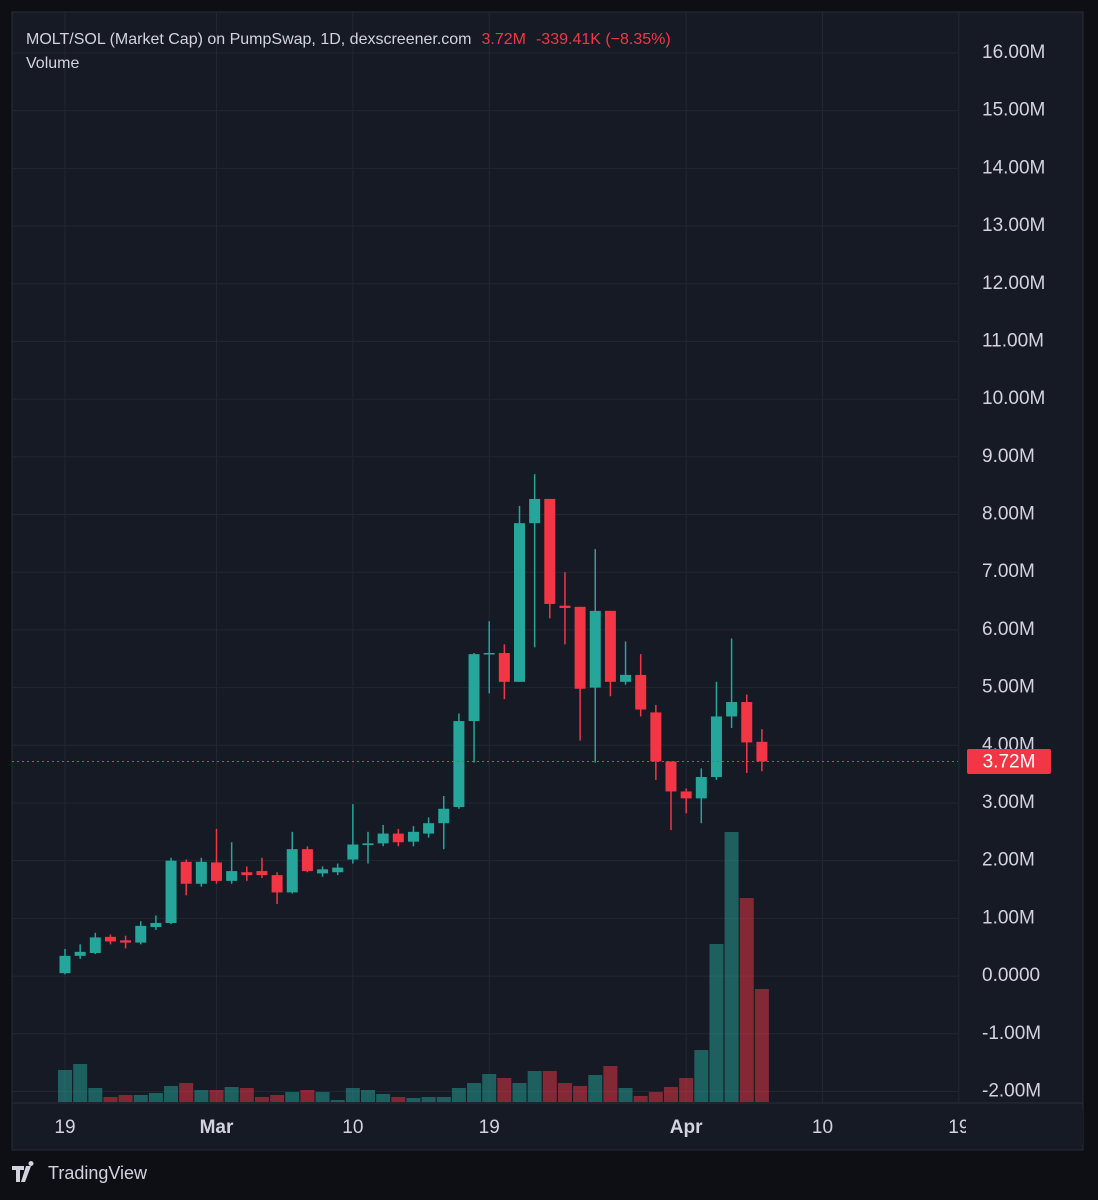 This screenshot has height=1200, width=1098. I want to click on y-tick-label: 8.00M, so click(1008, 514).